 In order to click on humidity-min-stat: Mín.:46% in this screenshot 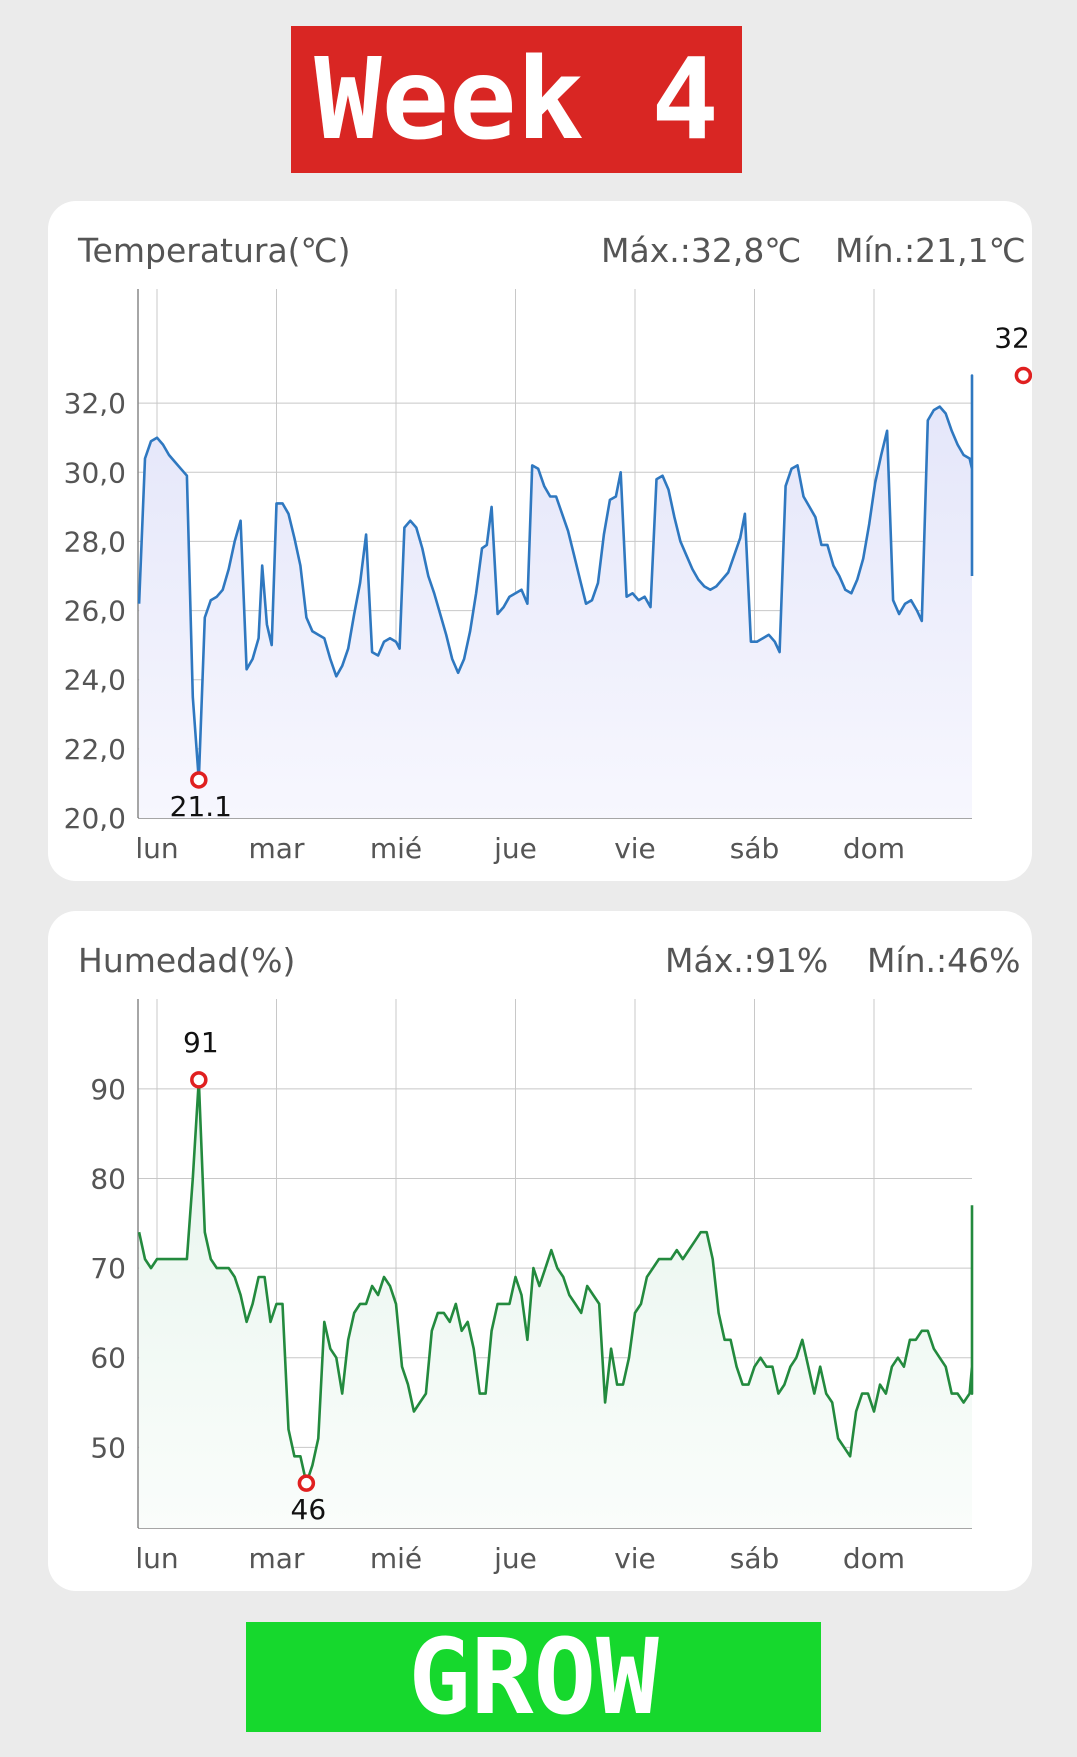, I will do `click(944, 960)`.